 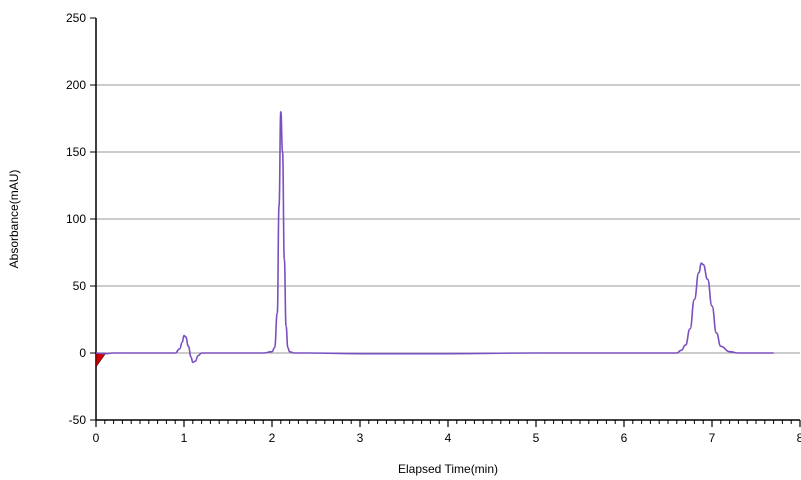 What do you see at coordinates (448, 469) in the screenshot?
I see `x-axis-title: Elapsed Time(min)` at bounding box center [448, 469].